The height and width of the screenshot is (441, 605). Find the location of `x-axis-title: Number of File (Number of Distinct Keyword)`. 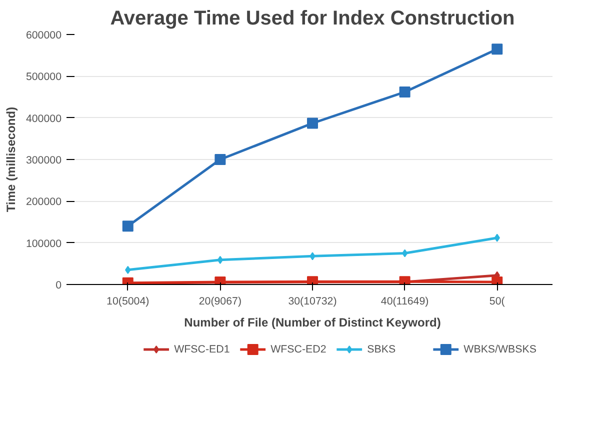

x-axis-title: Number of File (Number of Distinct Keyword) is located at coordinates (312, 323).